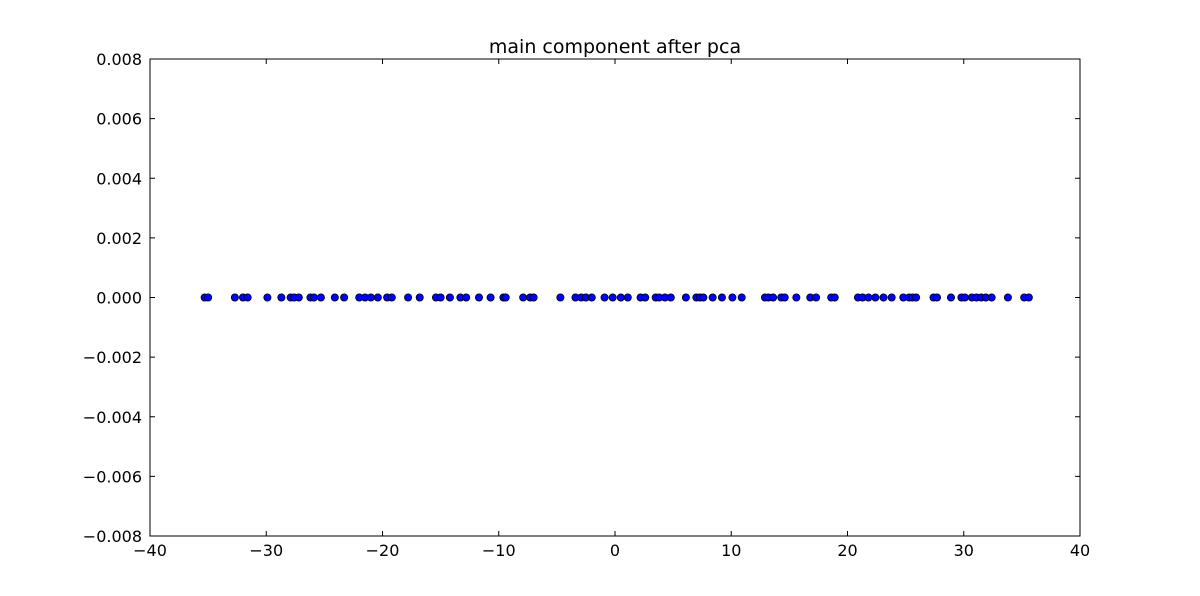 The height and width of the screenshot is (596, 1200). I want to click on chart-title: main component after pca, so click(615, 47).